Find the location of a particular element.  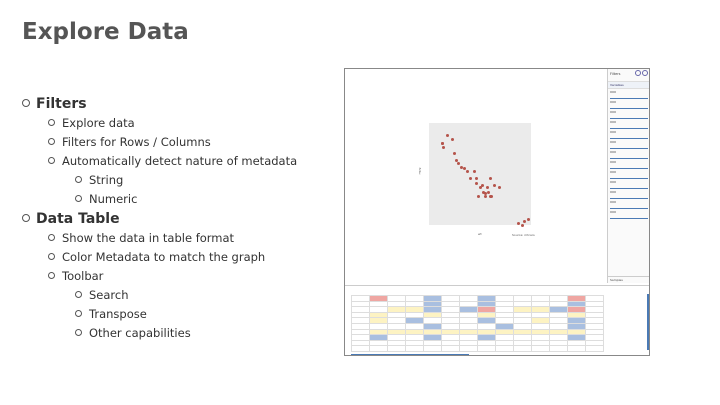

bullet-level-2: Filters for Rows / Columns is located at coordinates (177, 142).